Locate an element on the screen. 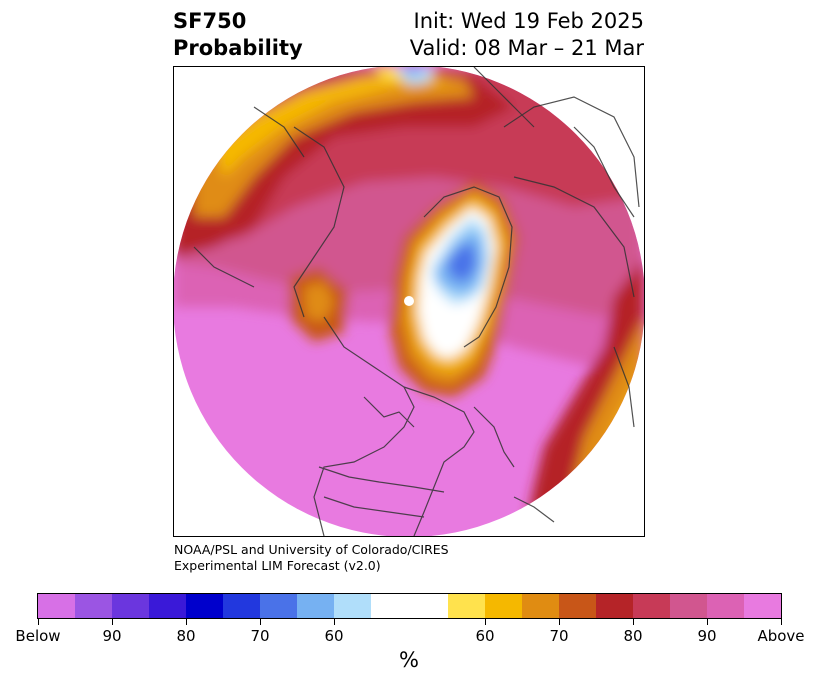 The height and width of the screenshot is (686, 819). title-line-2: Probability is located at coordinates (238, 48).